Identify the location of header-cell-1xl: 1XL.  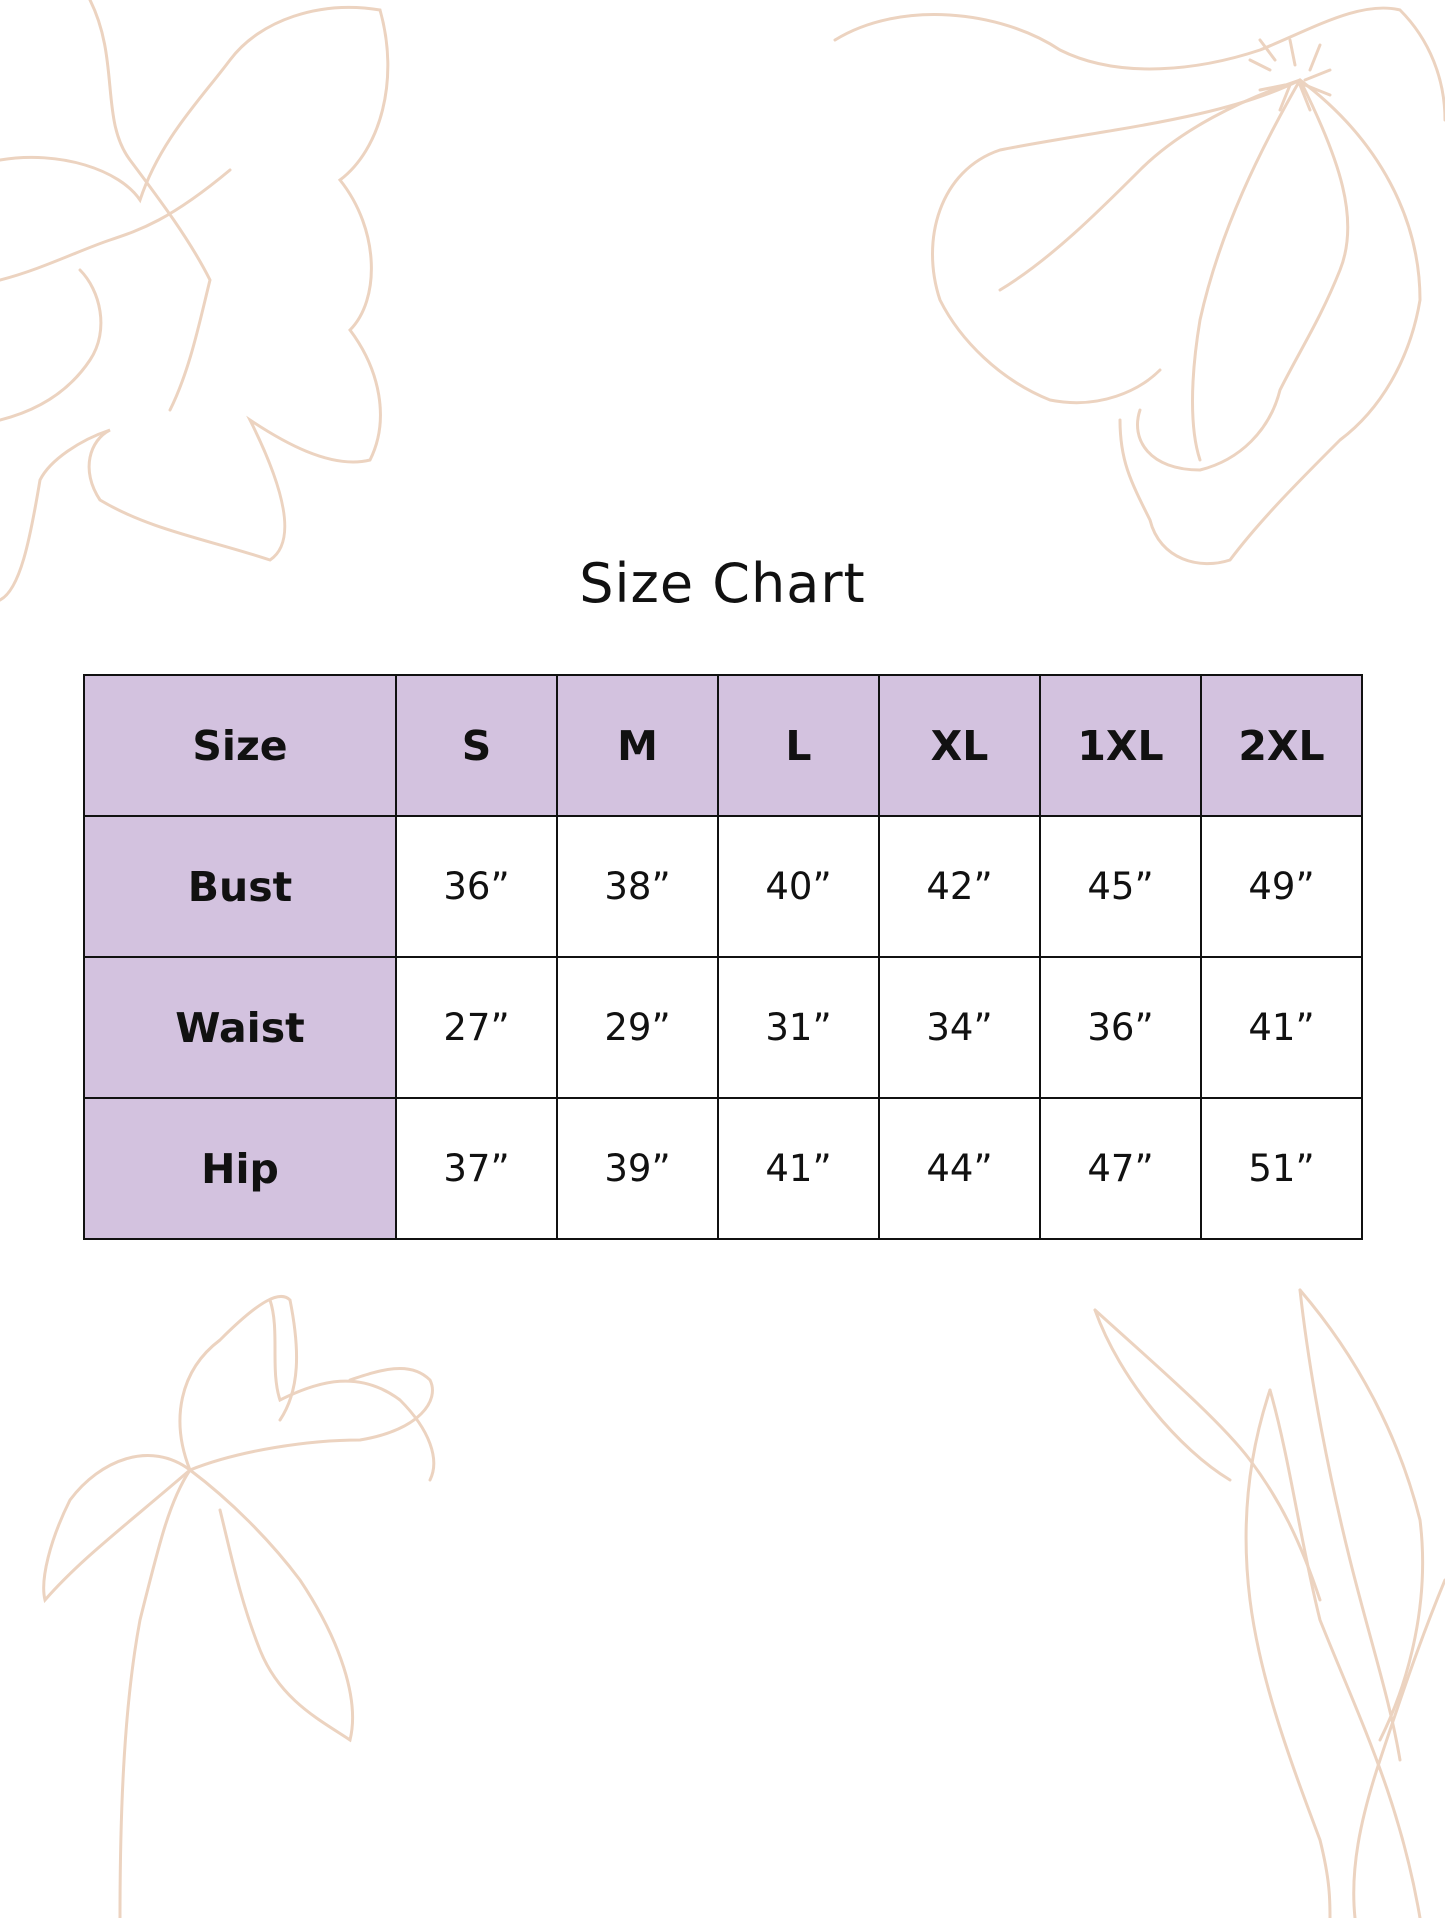
(1120, 745).